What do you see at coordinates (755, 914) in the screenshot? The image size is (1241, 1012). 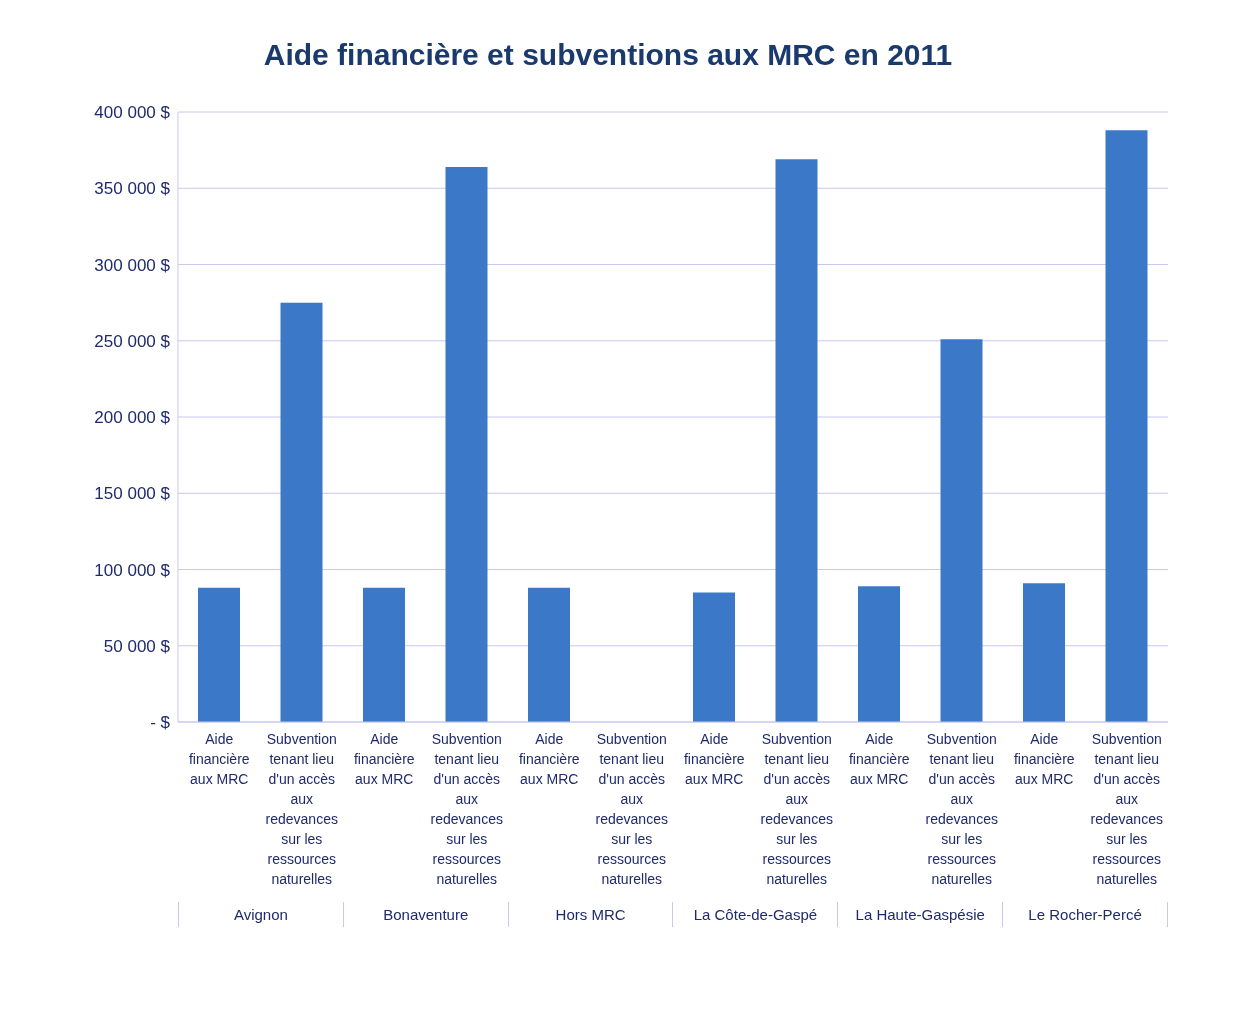 I see `text: La Côte-de-Gaspé` at bounding box center [755, 914].